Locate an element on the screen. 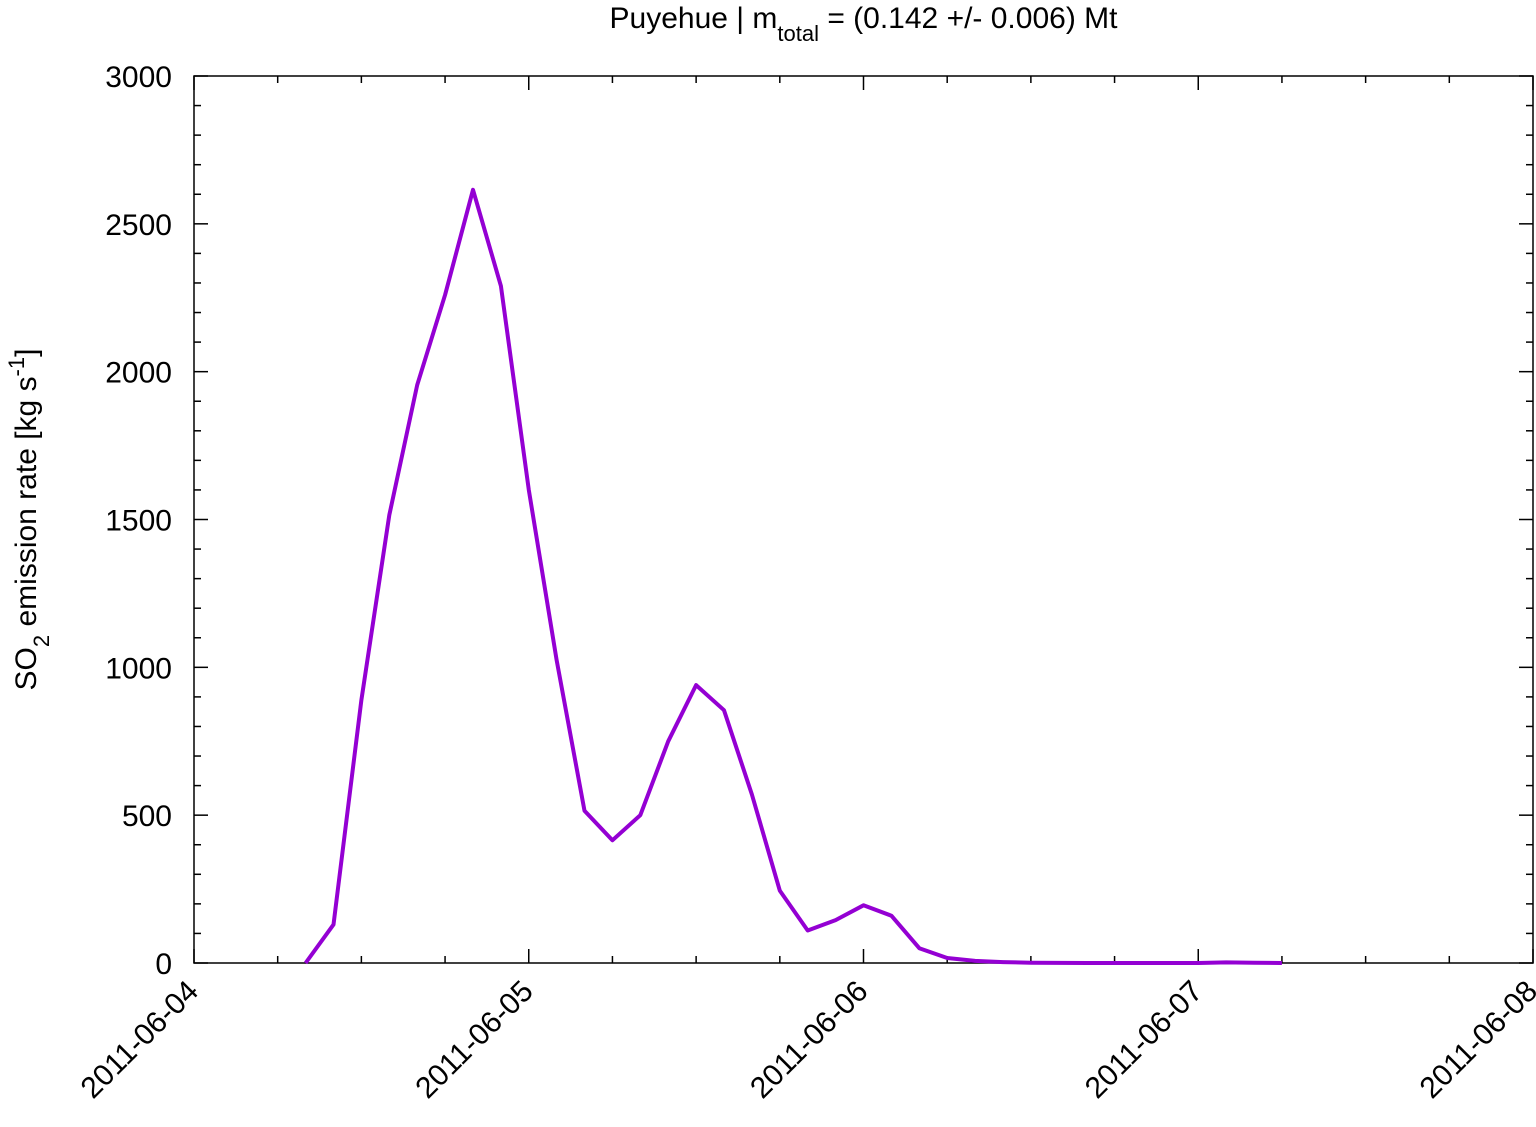  y-tick-label: 2500 is located at coordinates (138, 225).